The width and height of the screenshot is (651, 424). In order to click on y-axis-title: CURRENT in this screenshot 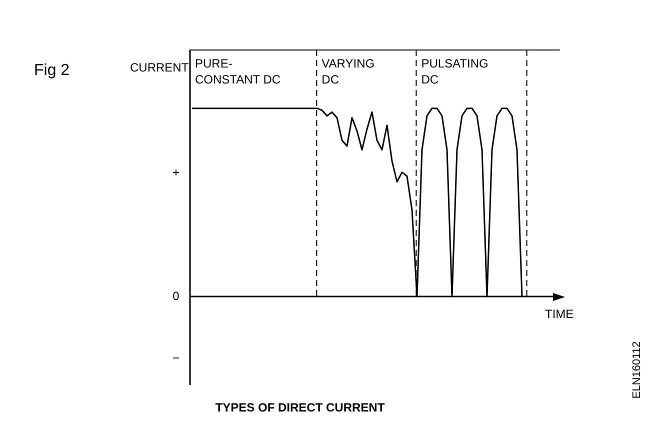, I will do `click(160, 67)`.